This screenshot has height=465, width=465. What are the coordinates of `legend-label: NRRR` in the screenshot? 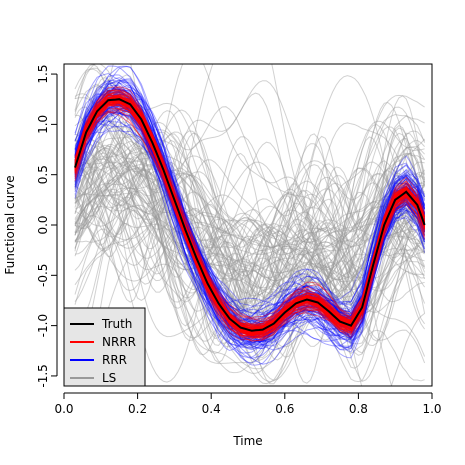 It's located at (119, 342).